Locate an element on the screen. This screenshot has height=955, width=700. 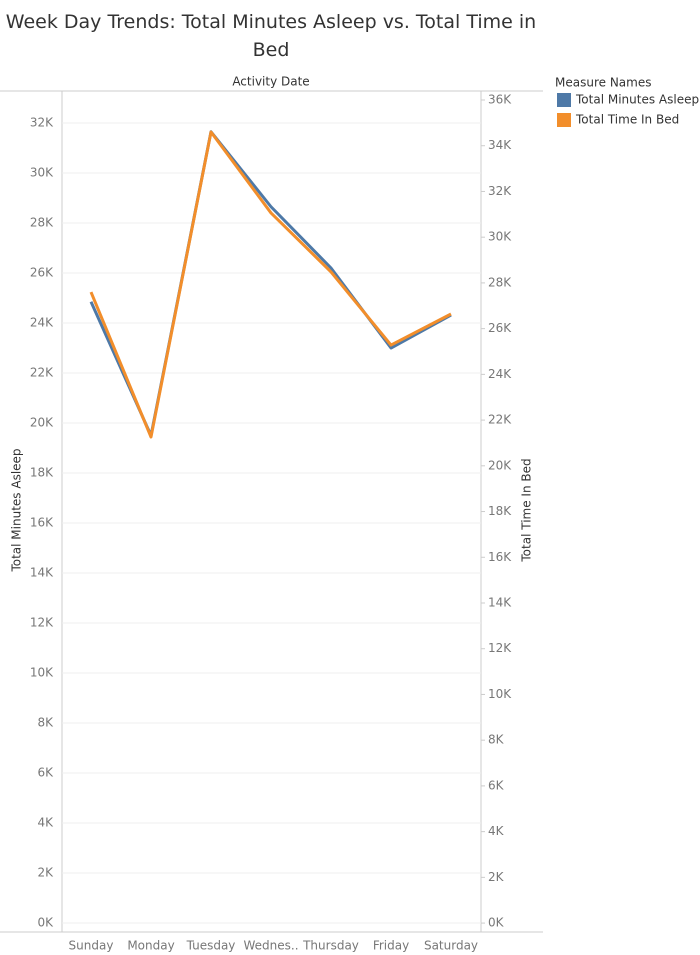
y2-tick-label: 14K is located at coordinates (500, 602).